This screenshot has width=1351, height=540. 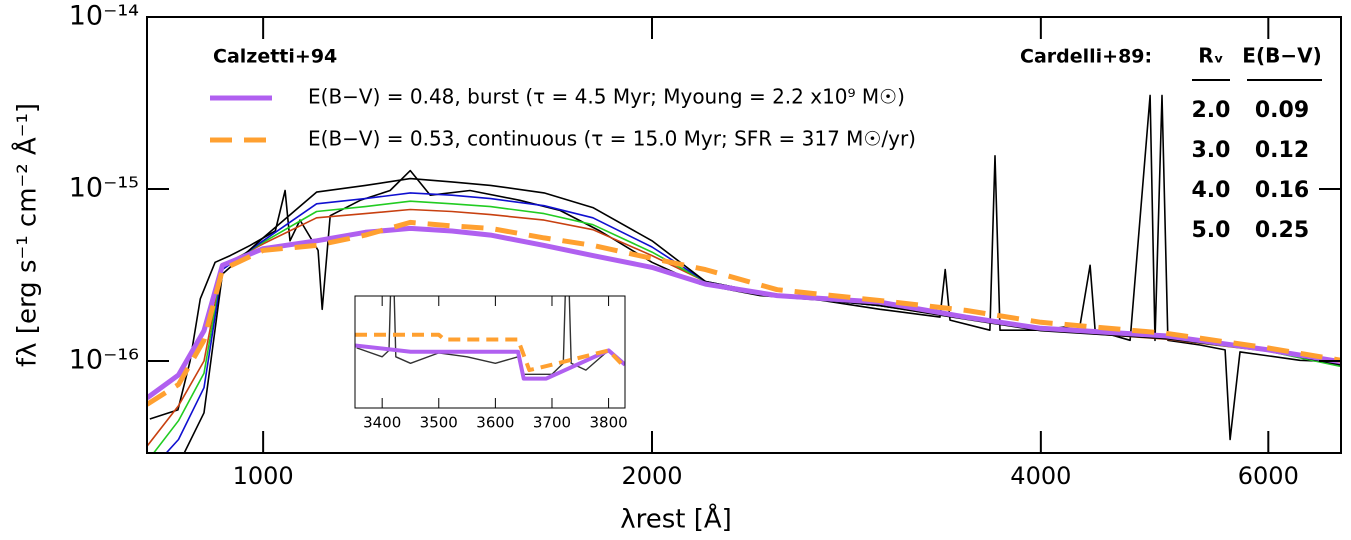 I want to click on plot-frame, so click(x=490, y=352).